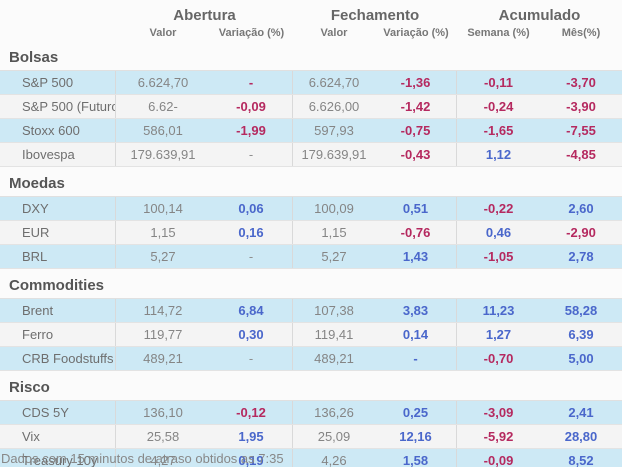  What do you see at coordinates (251, 310) in the screenshot?
I see `cell-abertura-variacao: 6,84` at bounding box center [251, 310].